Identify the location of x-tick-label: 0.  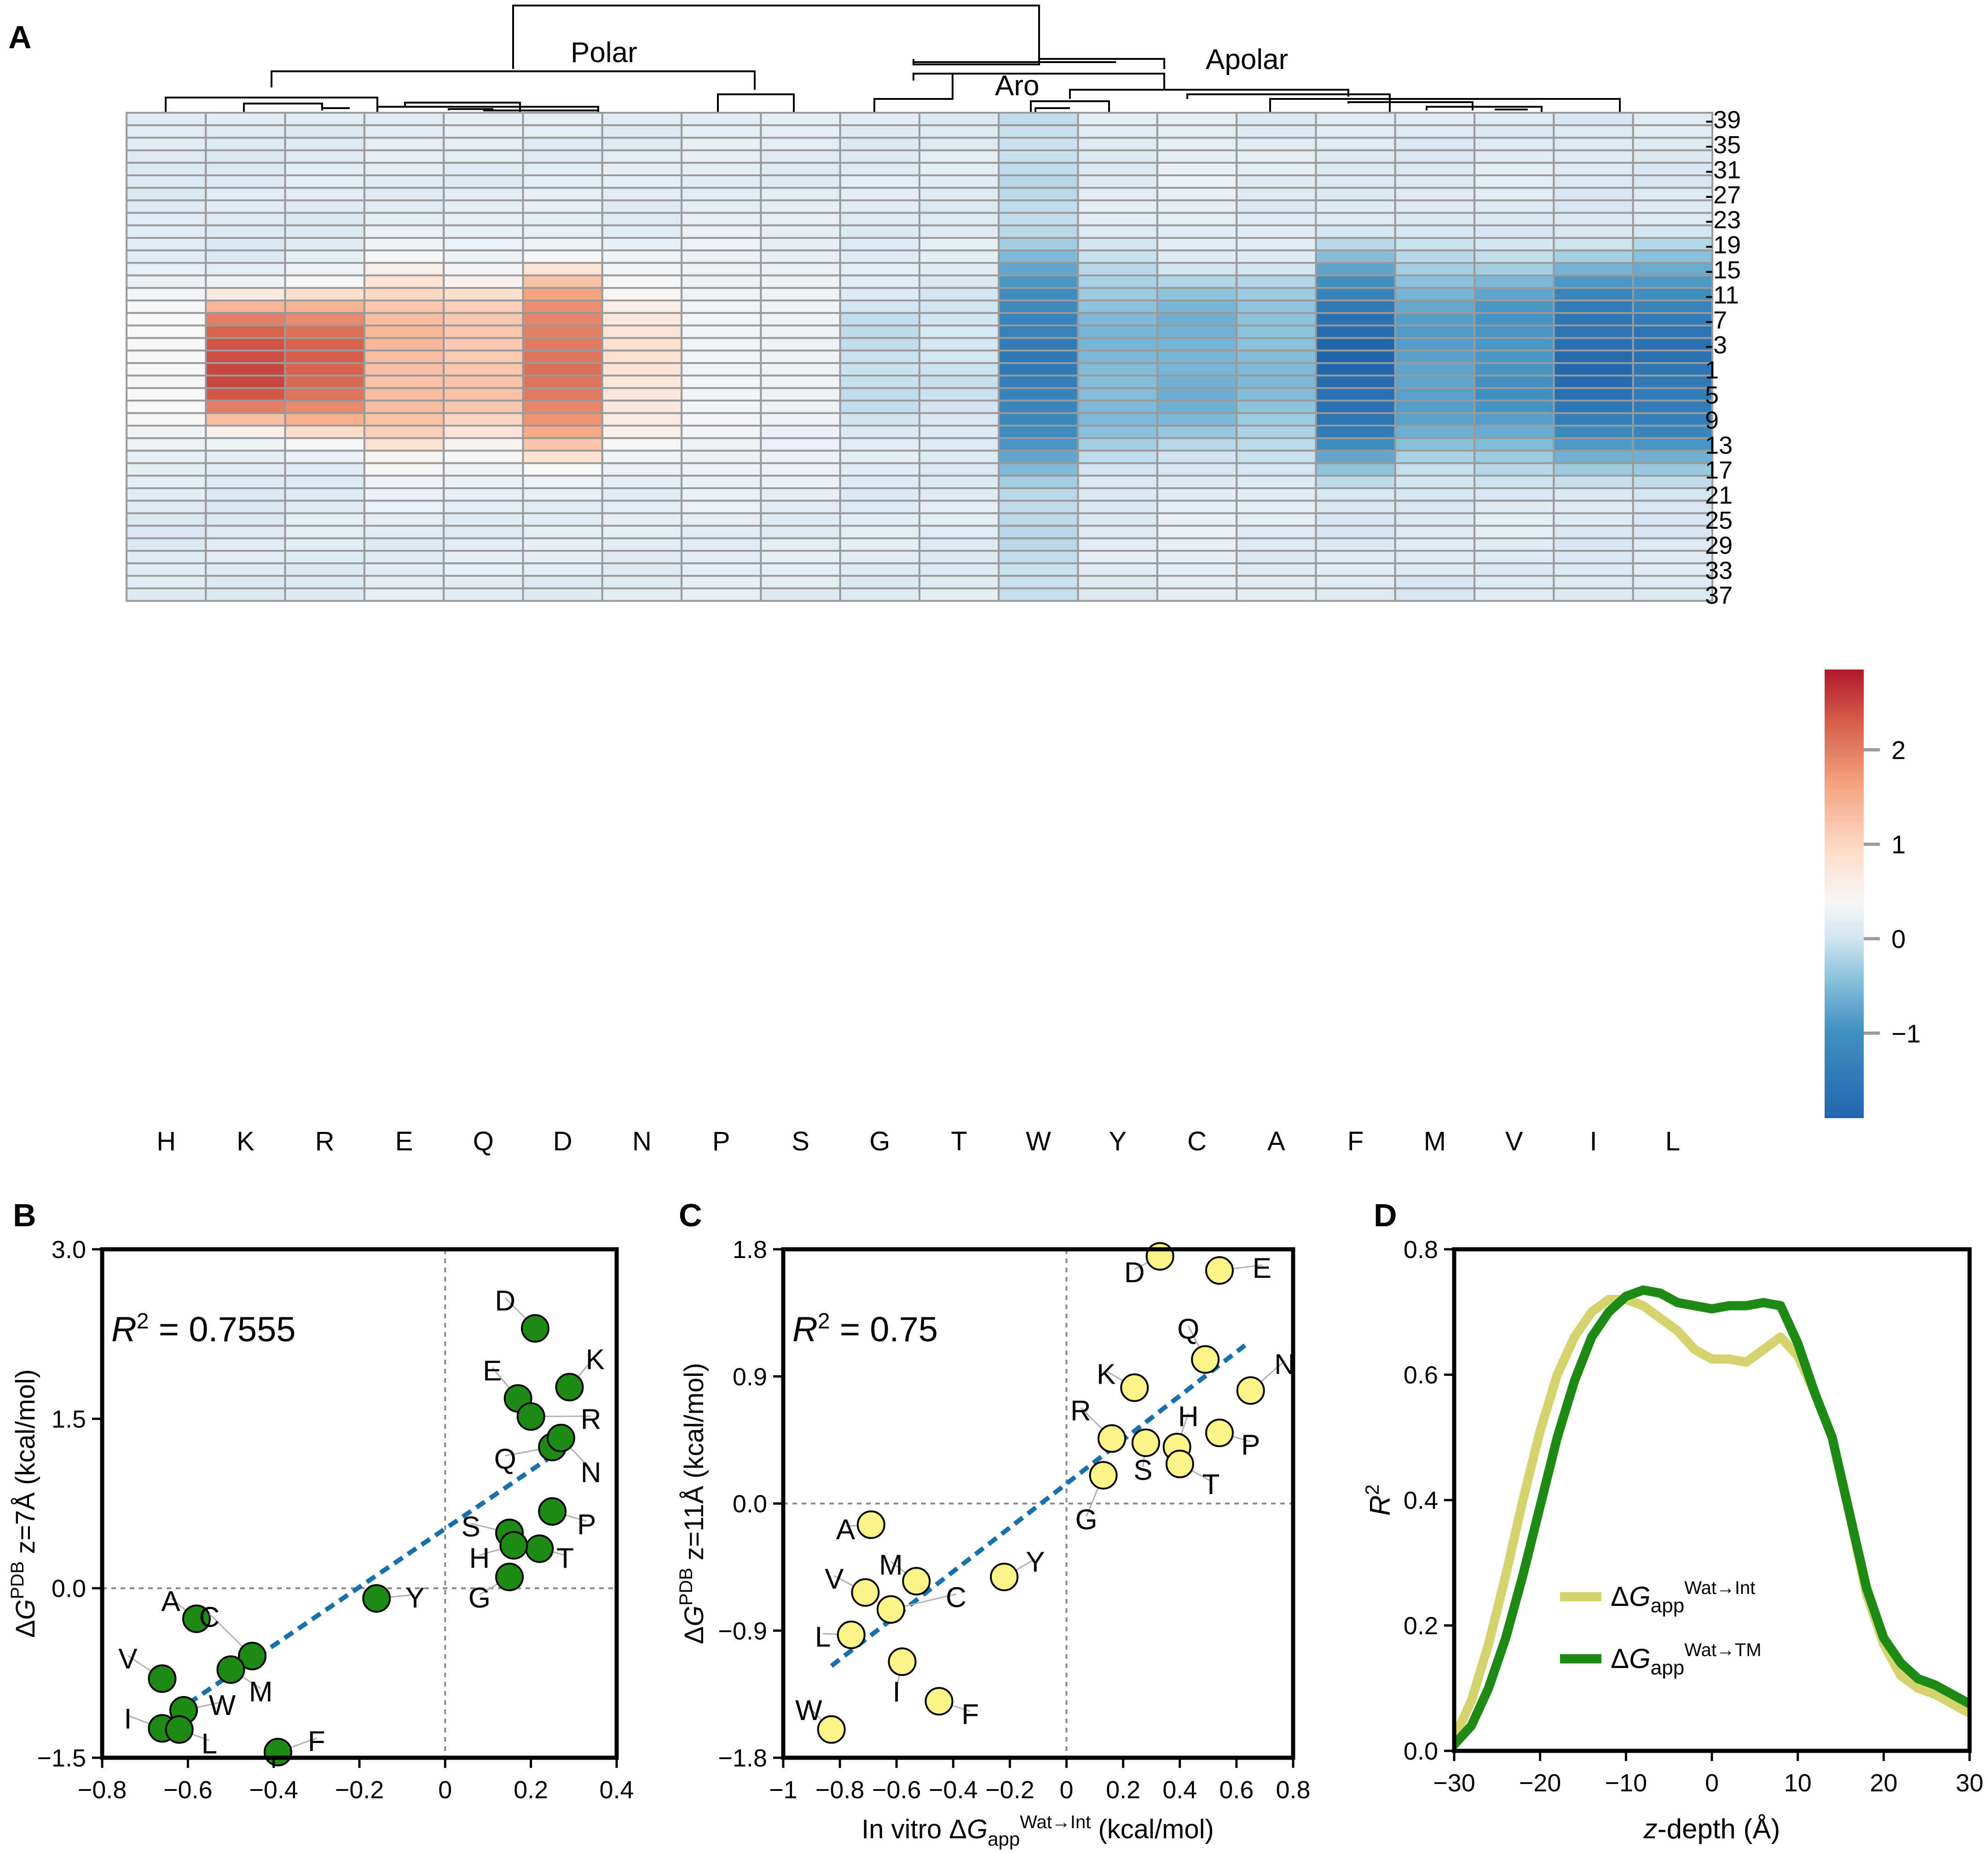
(1712, 1783).